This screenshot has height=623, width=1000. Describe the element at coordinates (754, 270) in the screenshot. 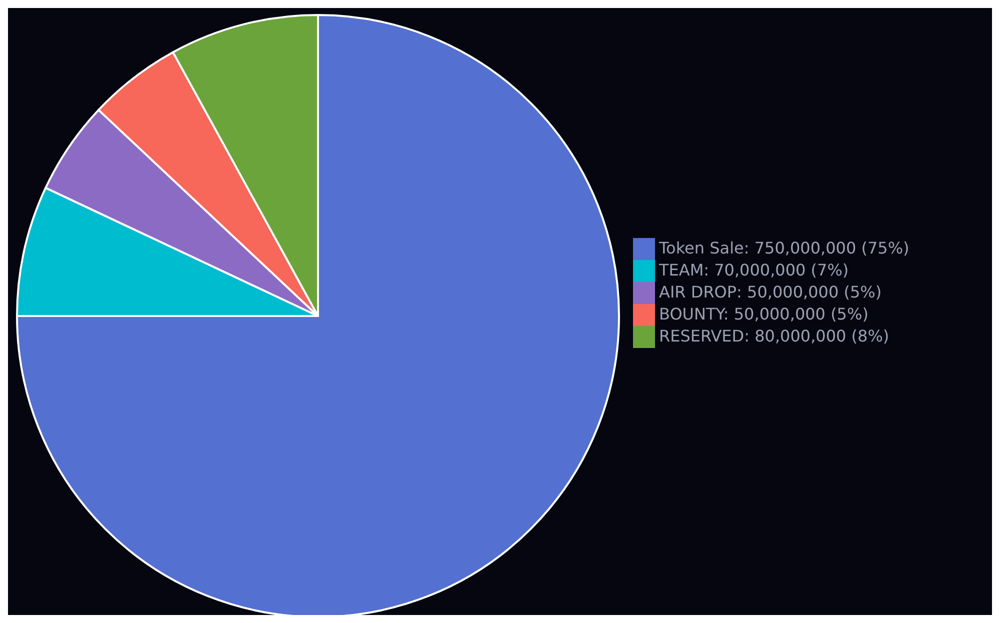

I see `legend-label: TEAM: 70,000,000 (7%)` at that location.